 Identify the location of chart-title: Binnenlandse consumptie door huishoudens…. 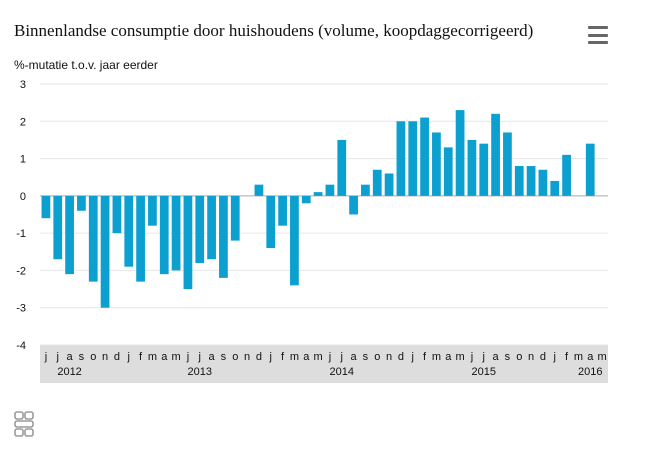
(274, 30).